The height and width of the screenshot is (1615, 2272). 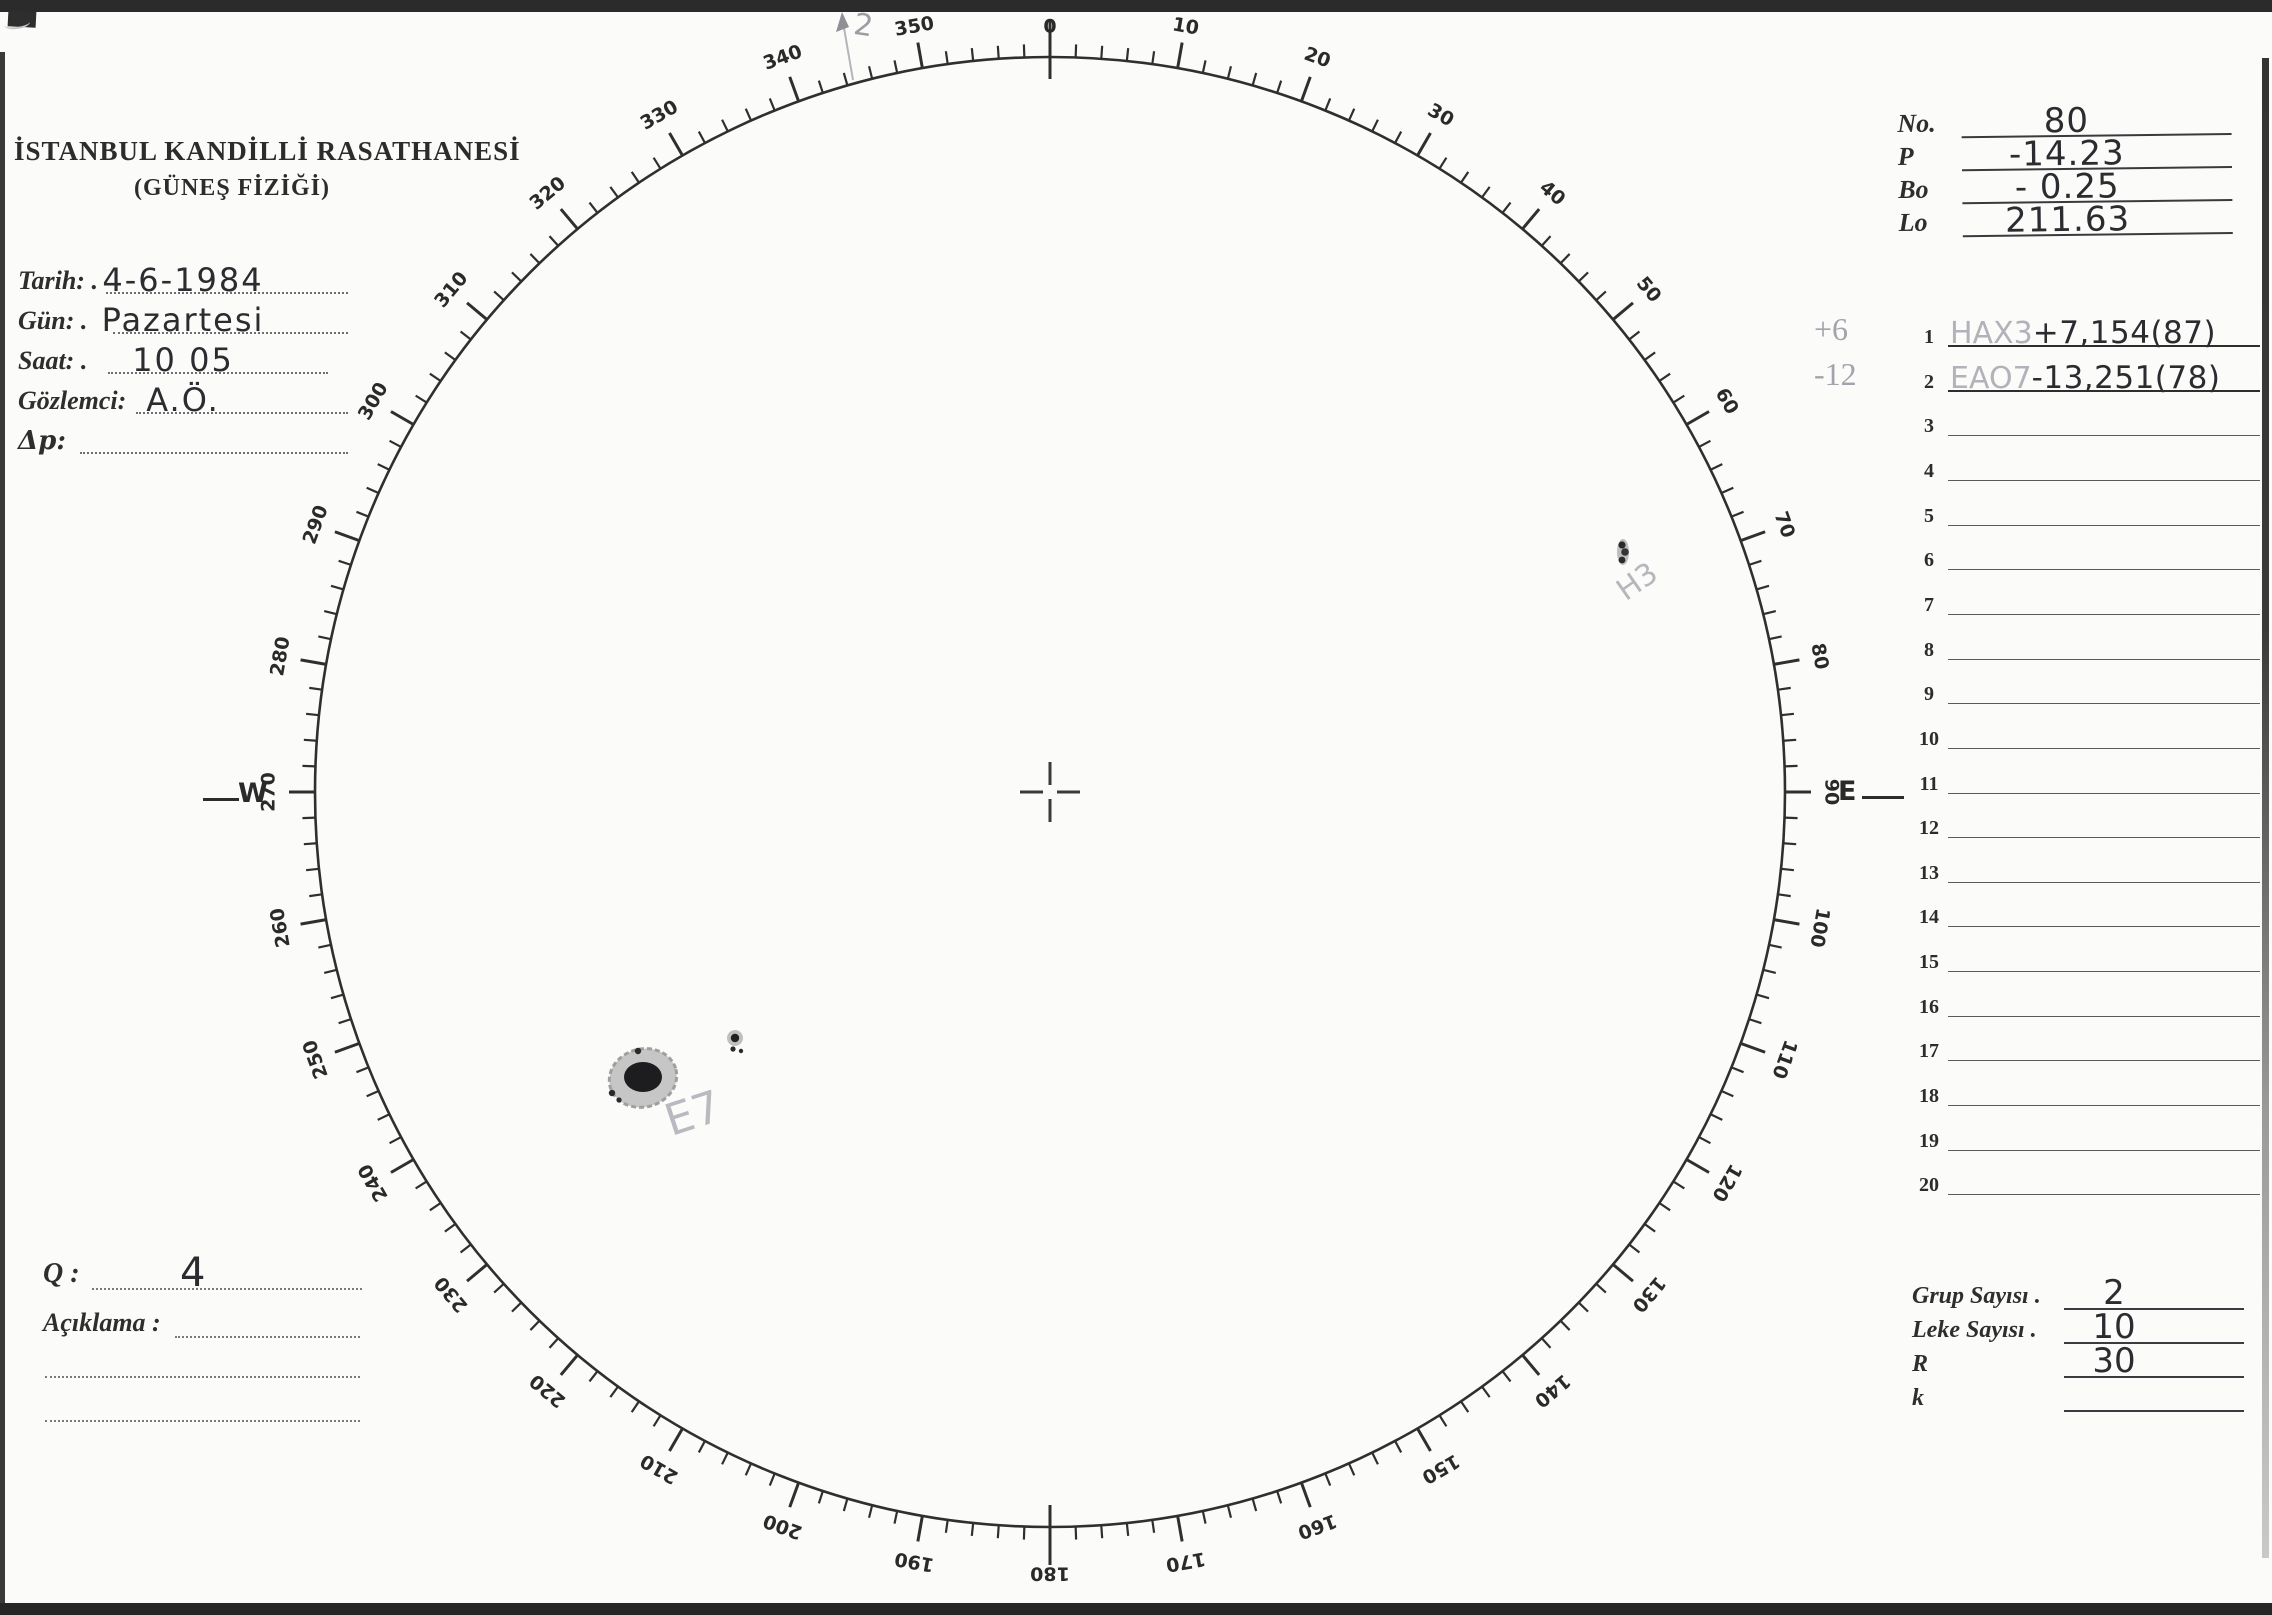 What do you see at coordinates (2154, 1394) in the screenshot?
I see `k-line` at bounding box center [2154, 1394].